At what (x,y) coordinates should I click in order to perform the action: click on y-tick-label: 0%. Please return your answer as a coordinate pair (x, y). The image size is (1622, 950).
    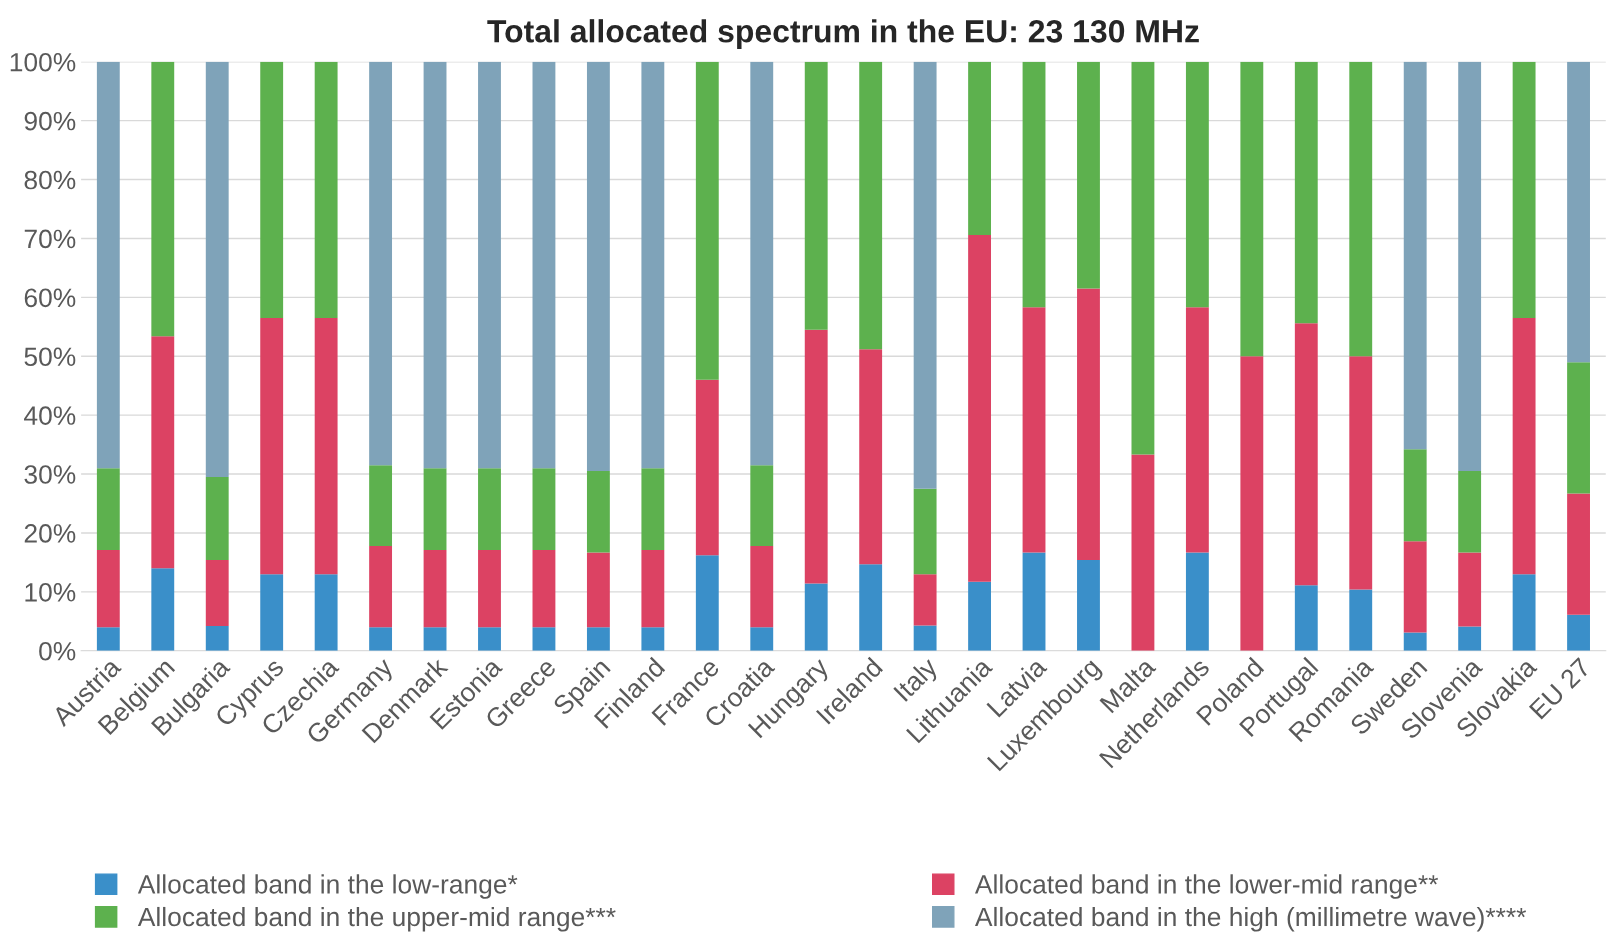
    Looking at the image, I should click on (57, 651).